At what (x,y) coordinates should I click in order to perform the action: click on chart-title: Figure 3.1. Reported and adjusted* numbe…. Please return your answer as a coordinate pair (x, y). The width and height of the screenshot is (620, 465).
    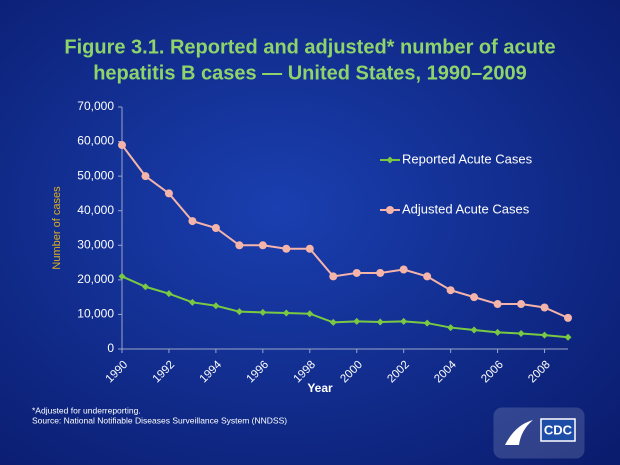
    Looking at the image, I should click on (309, 47).